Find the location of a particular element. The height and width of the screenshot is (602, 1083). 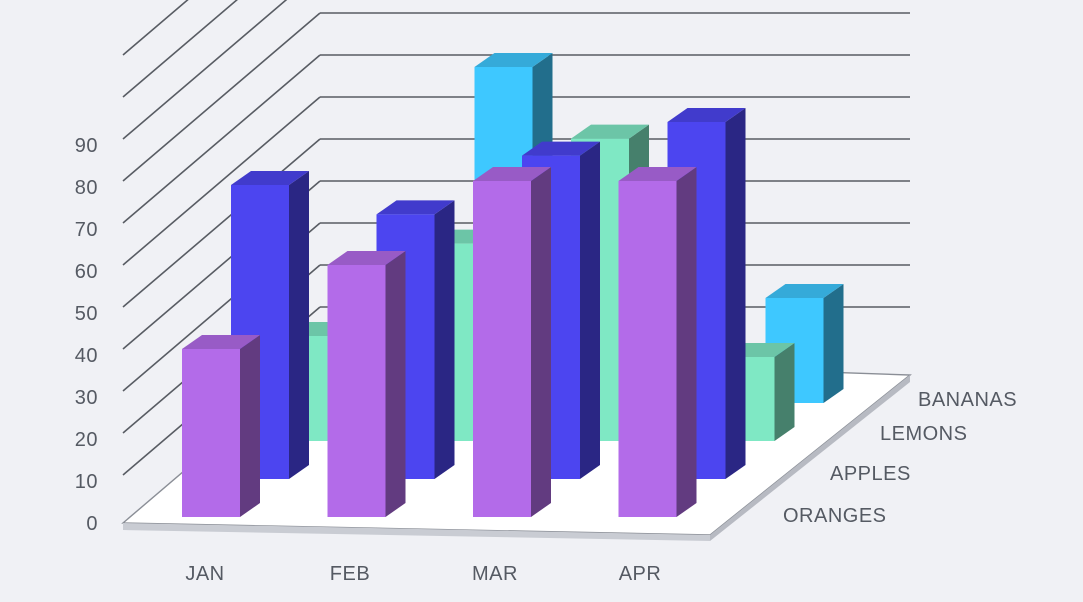

y-tick-label: 80 is located at coordinates (86, 188).